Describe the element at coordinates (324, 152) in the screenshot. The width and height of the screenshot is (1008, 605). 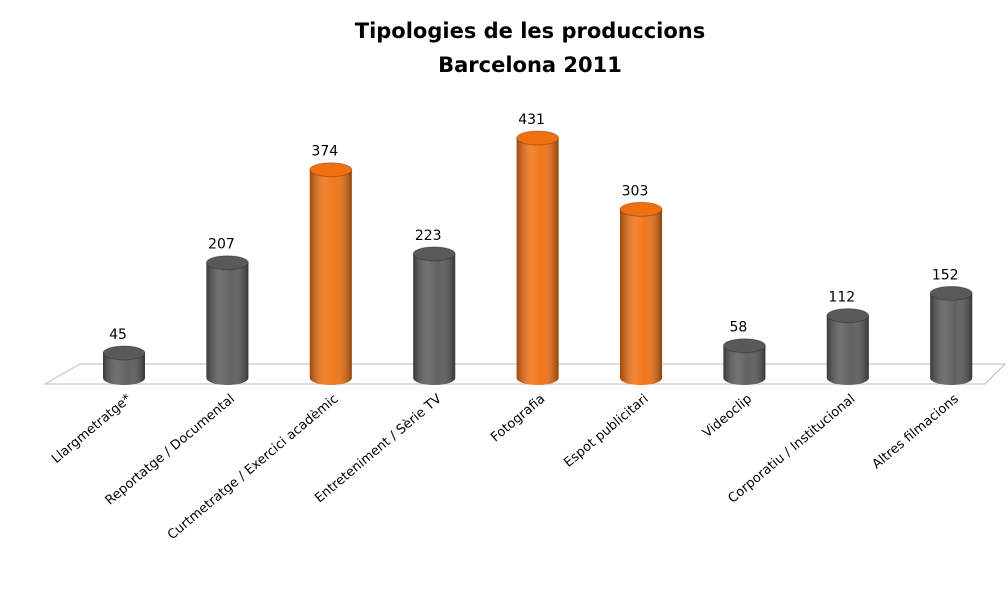
I see `value-label: 374` at that location.